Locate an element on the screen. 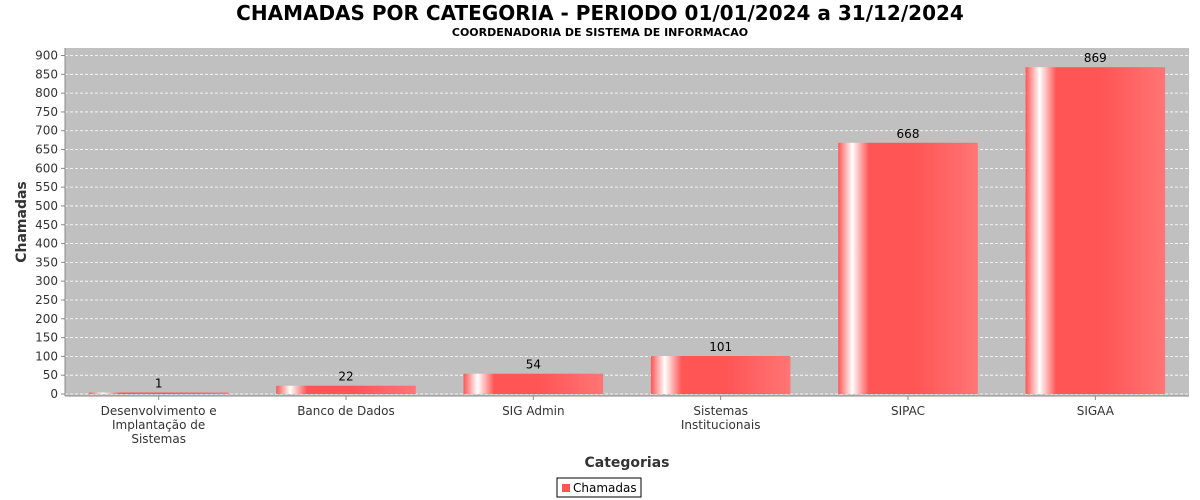  y-tick-label: 800 is located at coordinates (46, 93).